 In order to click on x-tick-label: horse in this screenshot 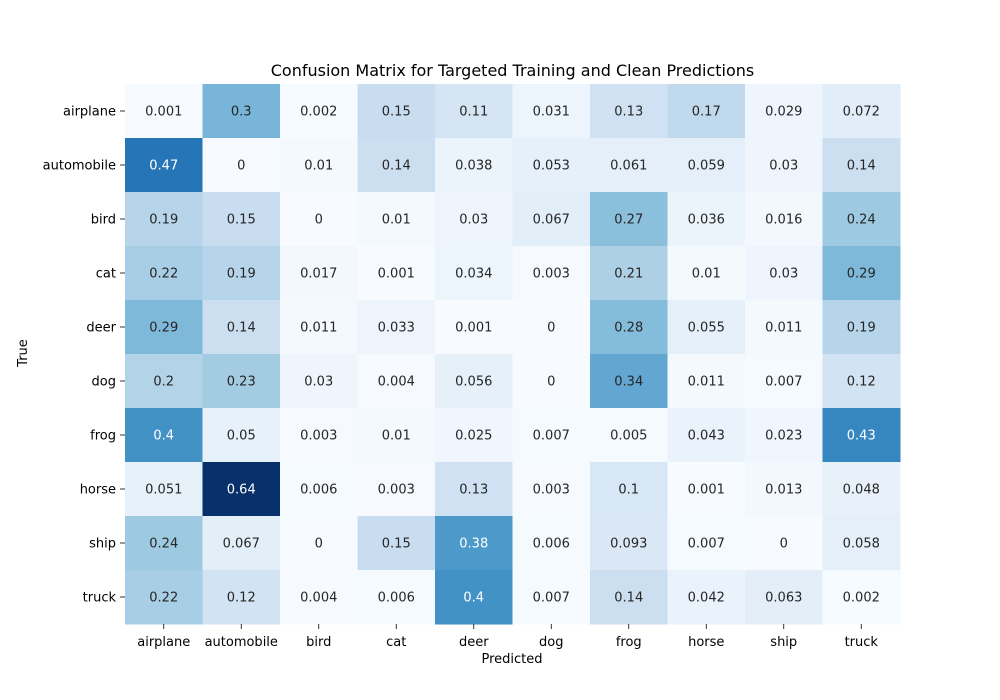, I will do `click(706, 642)`.